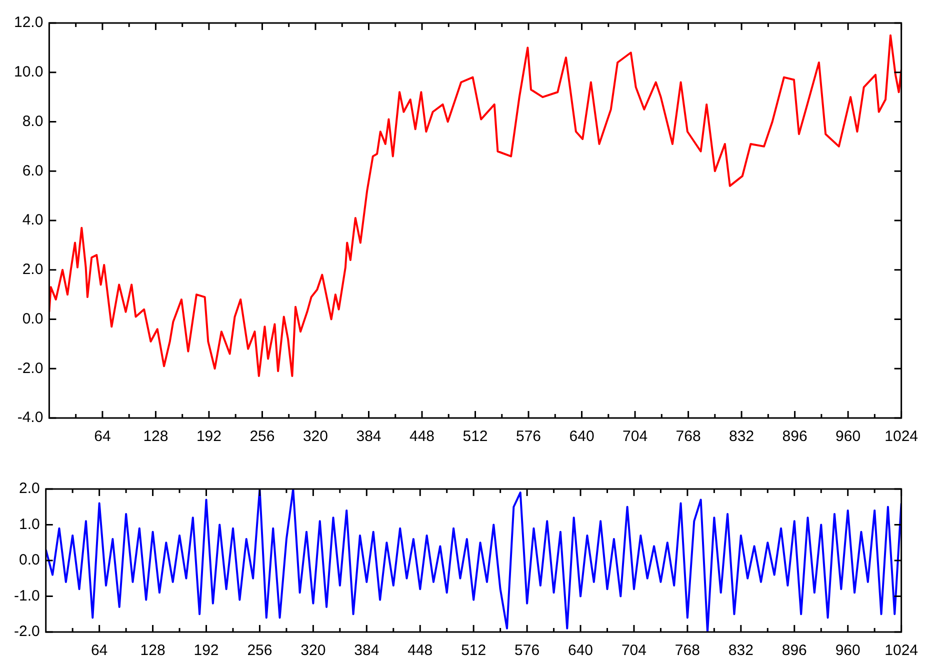 The height and width of the screenshot is (670, 936). What do you see at coordinates (29, 72) in the screenshot?
I see `y-tick-label: 10.0` at bounding box center [29, 72].